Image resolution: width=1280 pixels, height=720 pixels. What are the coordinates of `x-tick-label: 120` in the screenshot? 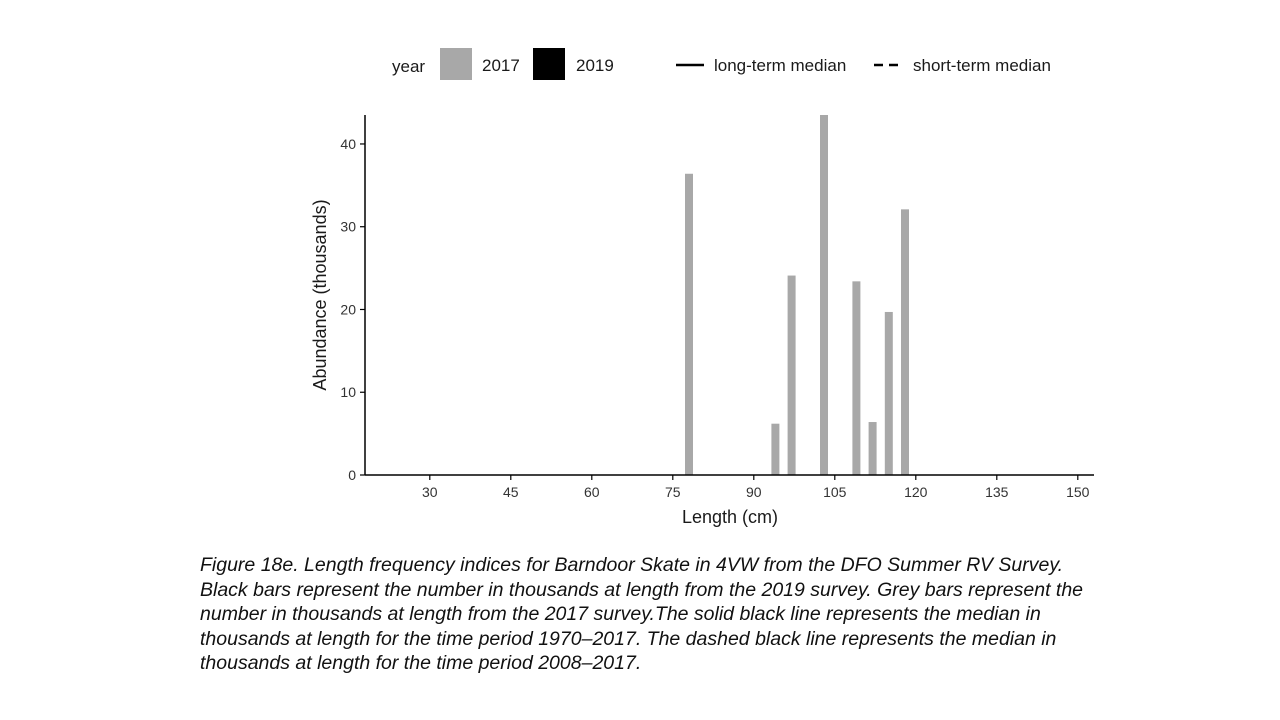 It's located at (916, 492).